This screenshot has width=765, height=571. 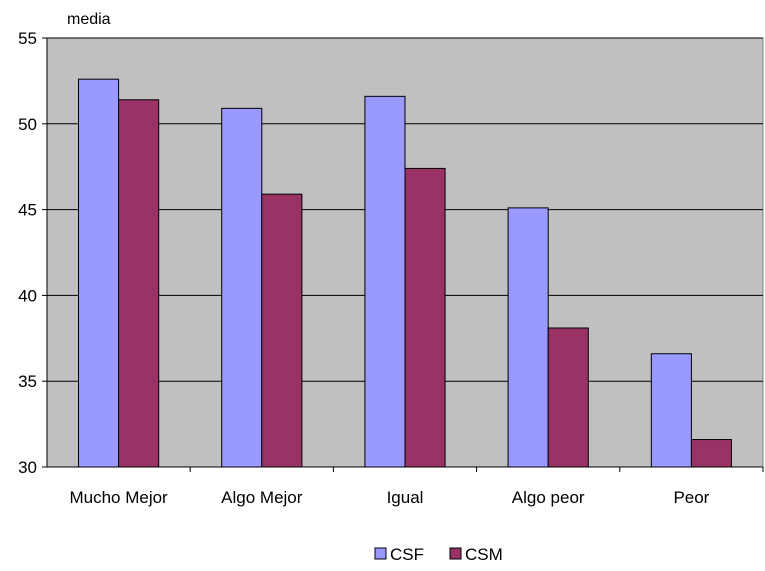 I want to click on x-tick-label: Igual, so click(x=405, y=497).